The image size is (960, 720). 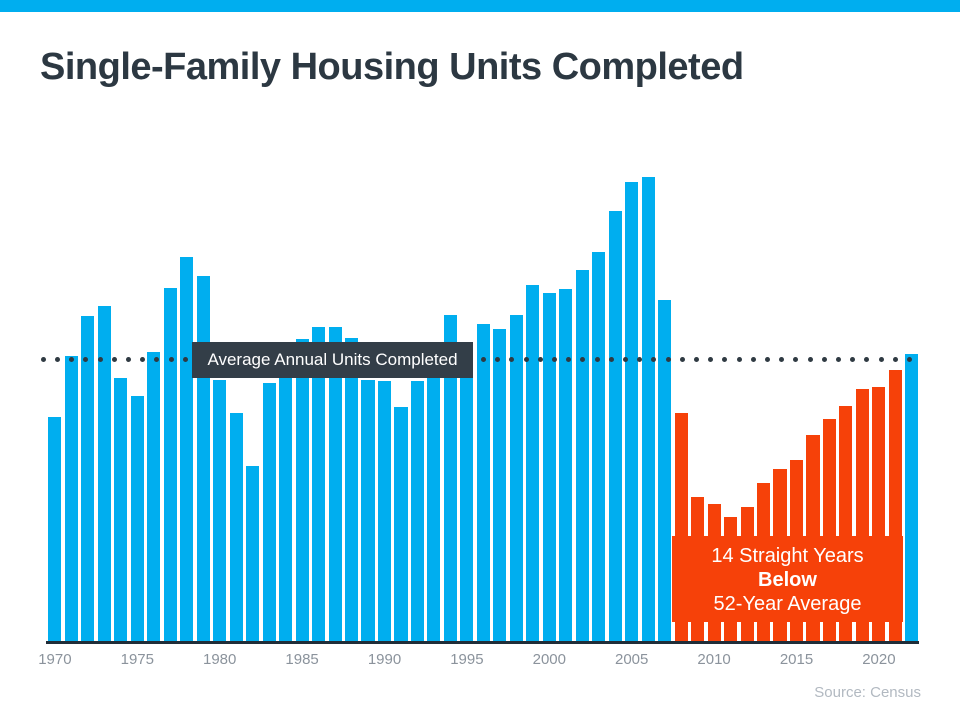 What do you see at coordinates (137, 519) in the screenshot?
I see `bar-1975` at bounding box center [137, 519].